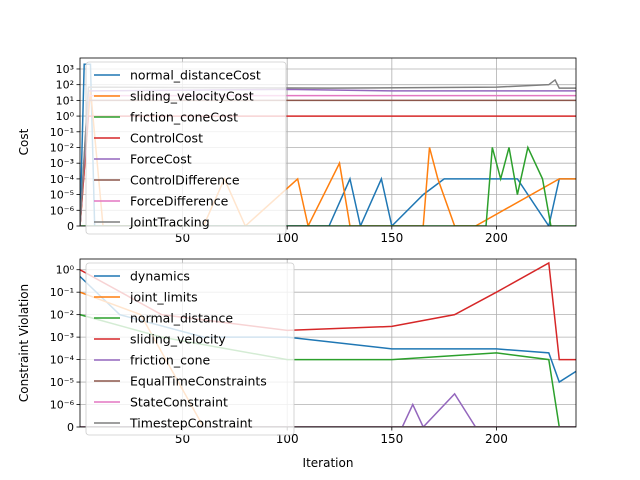 This screenshot has width=640, height=480. What do you see at coordinates (65, 100) in the screenshot?
I see `y-tick-label: 10¹` at bounding box center [65, 100].